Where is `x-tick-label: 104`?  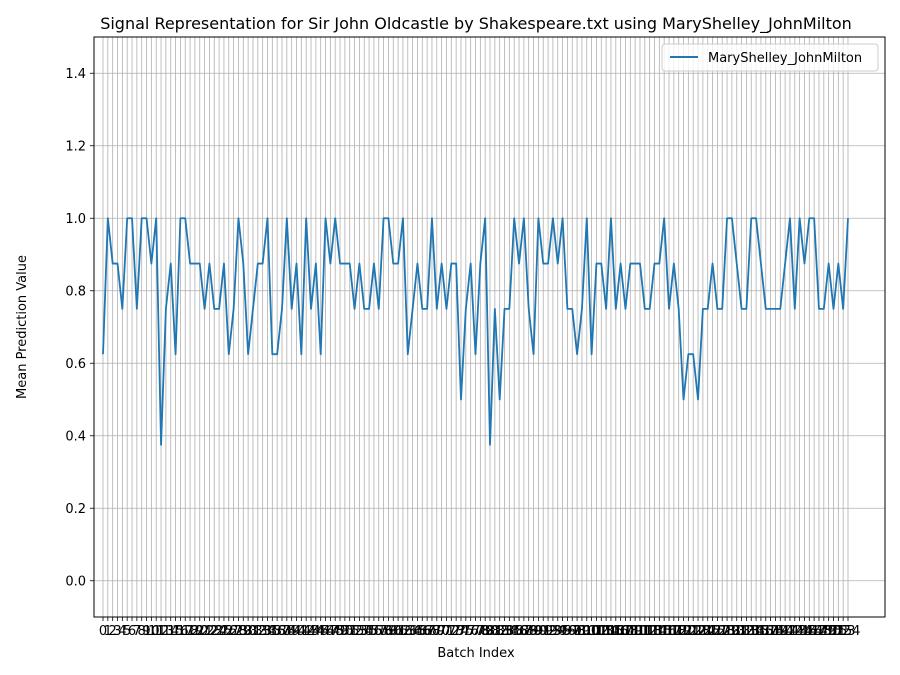 x-tick-label: 104 is located at coordinates (606, 631).